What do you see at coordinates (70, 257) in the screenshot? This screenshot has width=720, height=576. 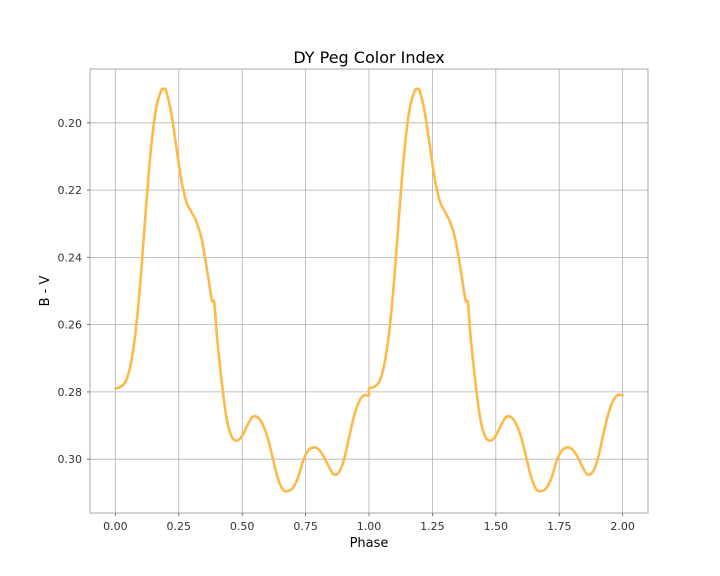 I see `y-tick-label: 0.24` at bounding box center [70, 257].